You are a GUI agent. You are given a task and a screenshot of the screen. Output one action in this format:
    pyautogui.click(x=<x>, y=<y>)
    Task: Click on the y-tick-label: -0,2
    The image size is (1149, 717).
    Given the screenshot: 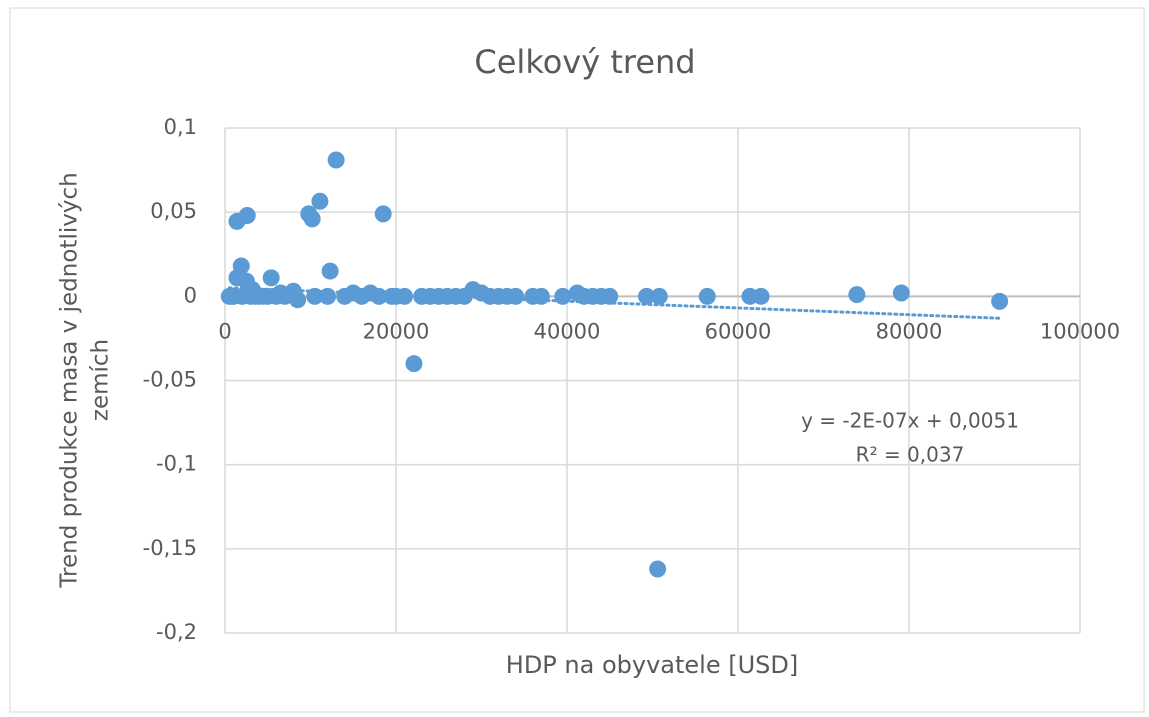 What is the action you would take?
    pyautogui.click(x=176, y=632)
    